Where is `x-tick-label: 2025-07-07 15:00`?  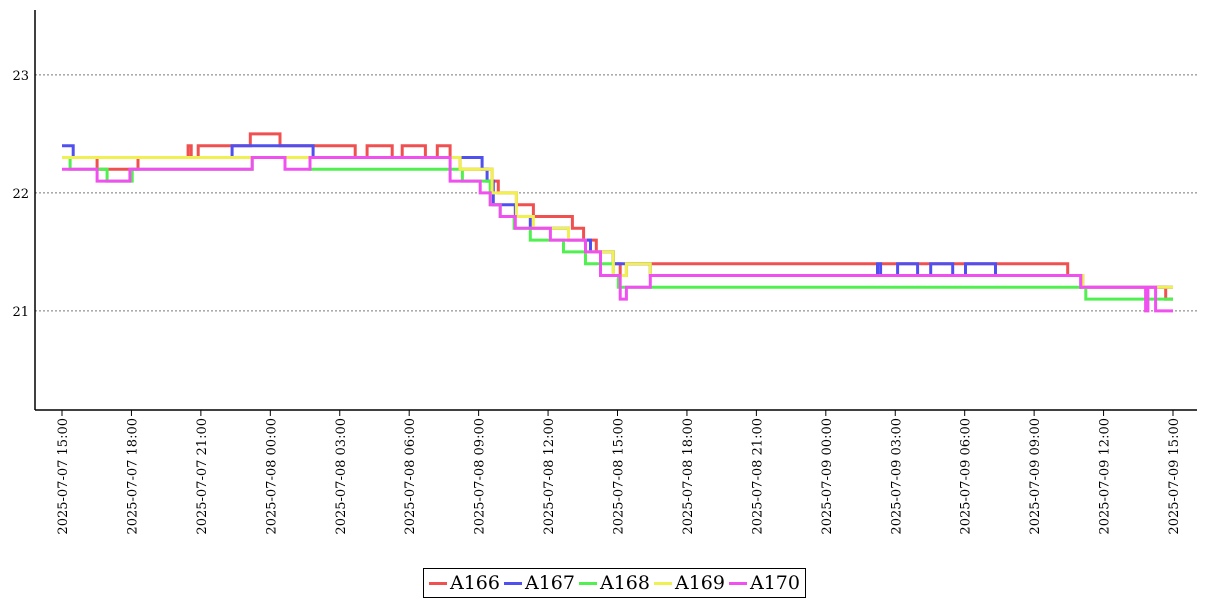
x-tick-label: 2025-07-07 15:00 is located at coordinates (63, 476).